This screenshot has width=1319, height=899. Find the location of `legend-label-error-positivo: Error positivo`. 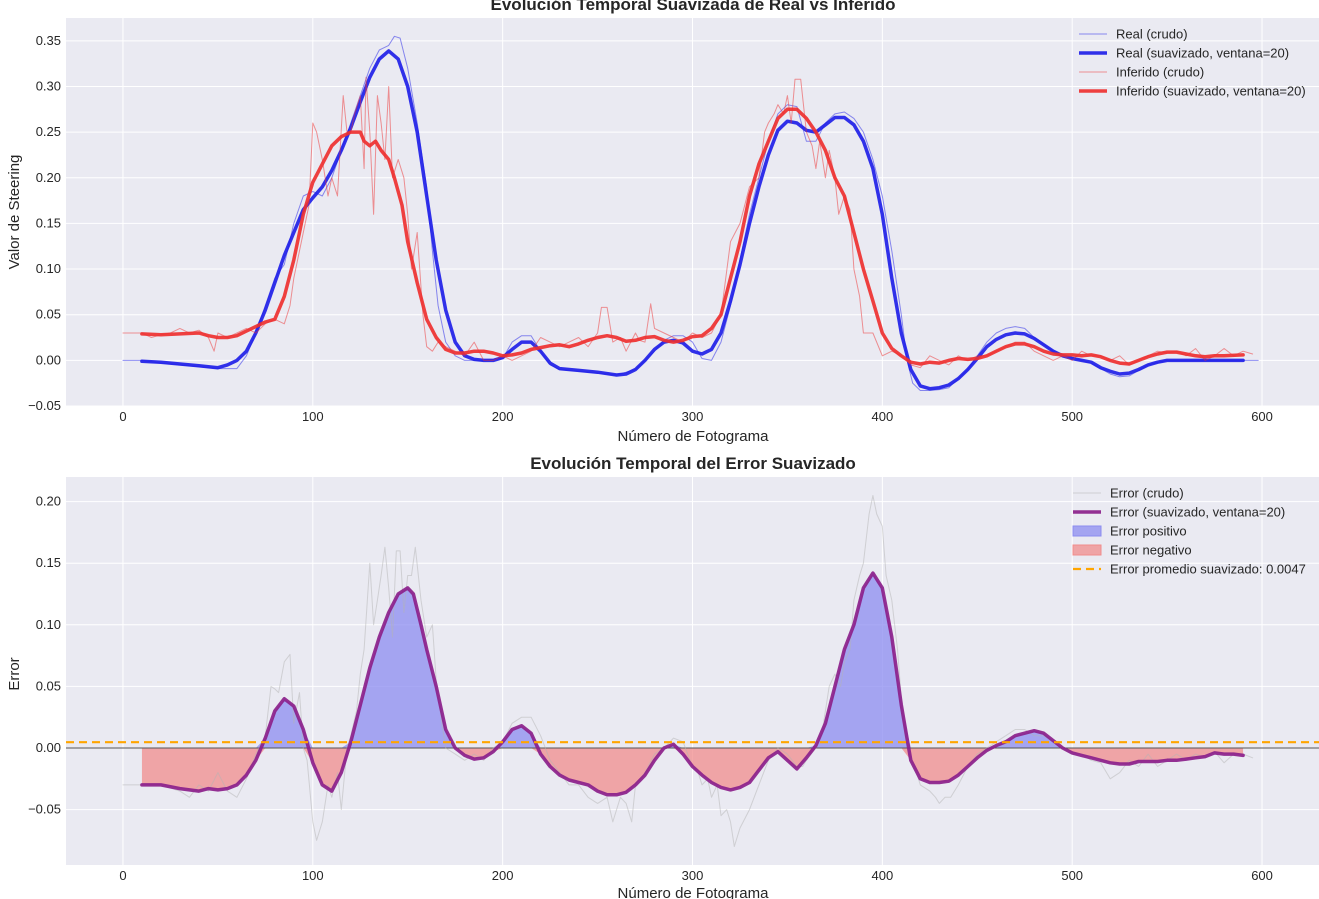

legend-label-error-positivo: Error positivo is located at coordinates (1148, 531).